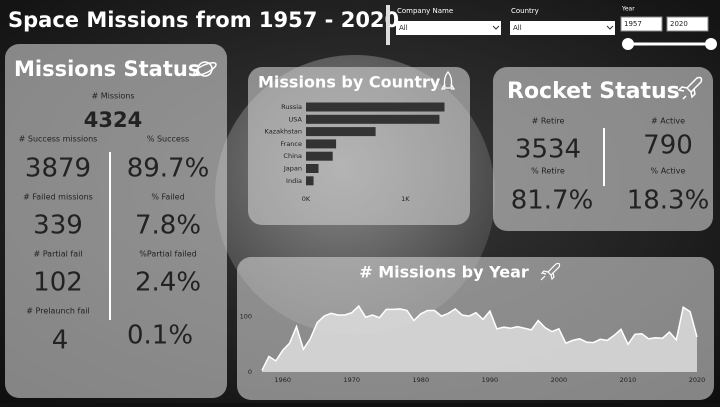 The height and width of the screenshot is (407, 720). What do you see at coordinates (351, 380) in the screenshot?
I see `x-tick-label: 1970` at bounding box center [351, 380].